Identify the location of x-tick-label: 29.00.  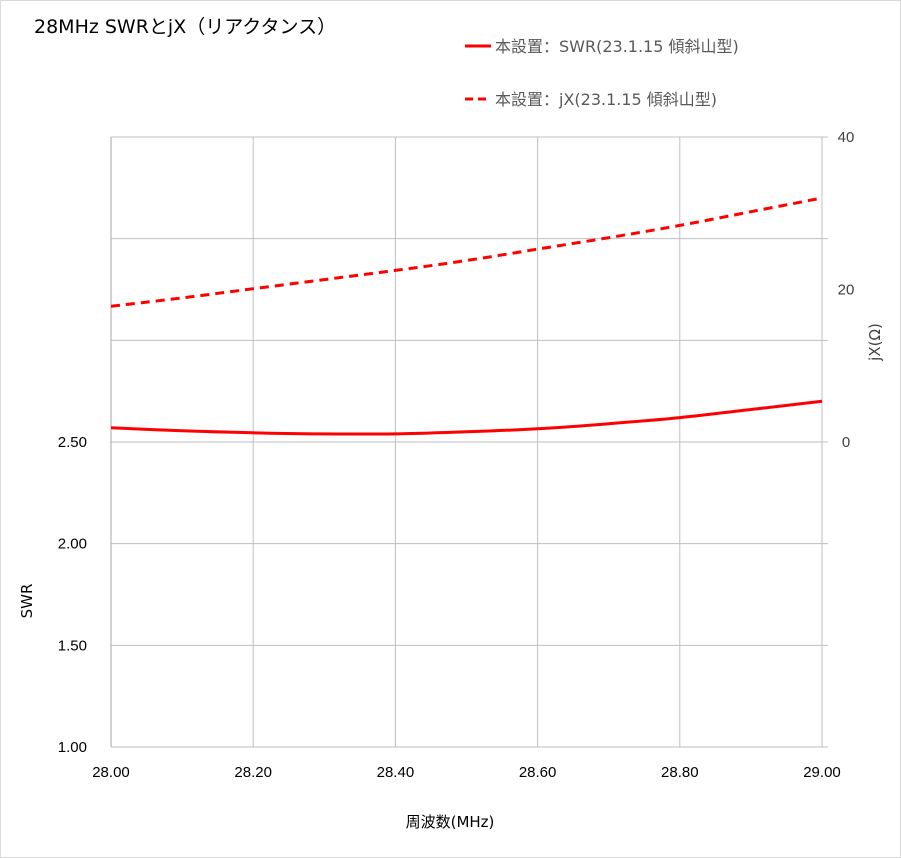
(822, 772).